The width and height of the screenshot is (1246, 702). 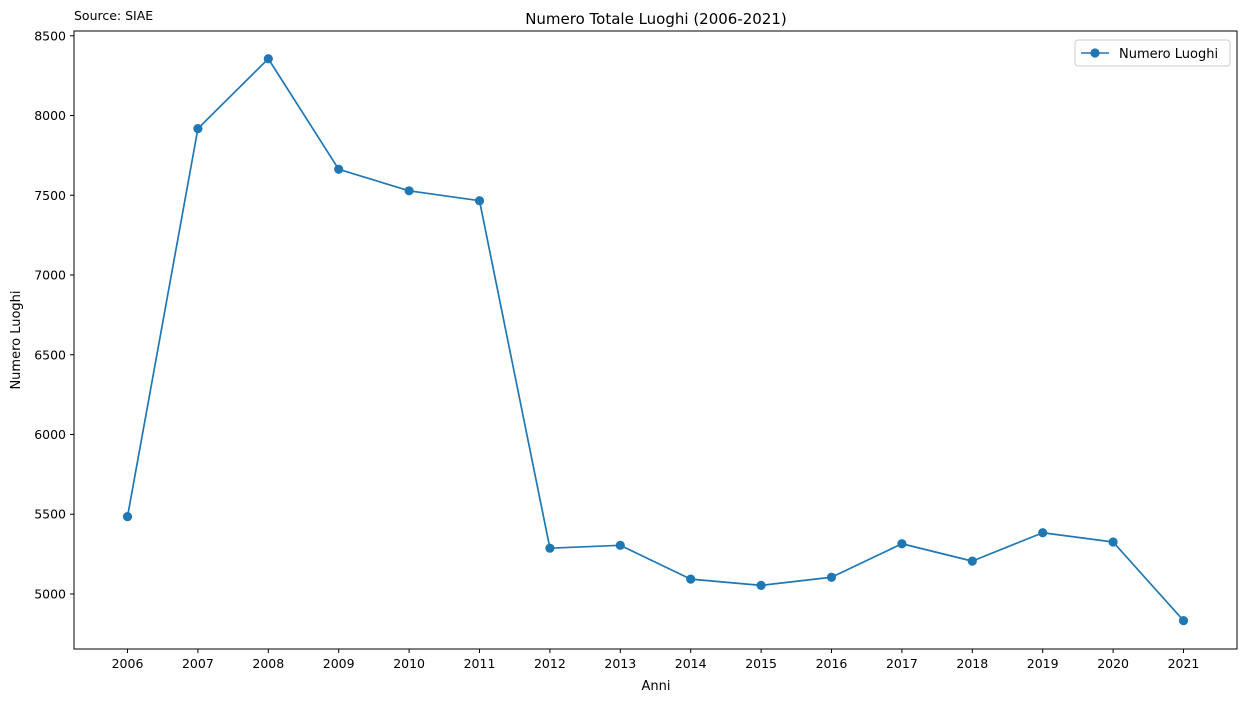 What do you see at coordinates (902, 663) in the screenshot?
I see `x-tick-label: 2017` at bounding box center [902, 663].